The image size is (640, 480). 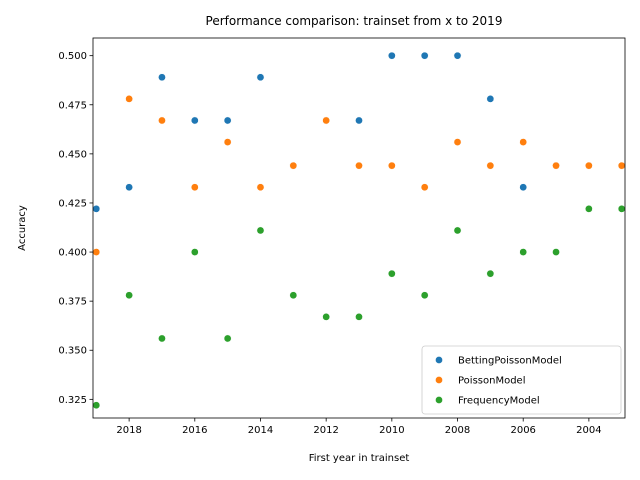 What do you see at coordinates (72, 105) in the screenshot?
I see `y-tick-label: 0.475` at bounding box center [72, 105].